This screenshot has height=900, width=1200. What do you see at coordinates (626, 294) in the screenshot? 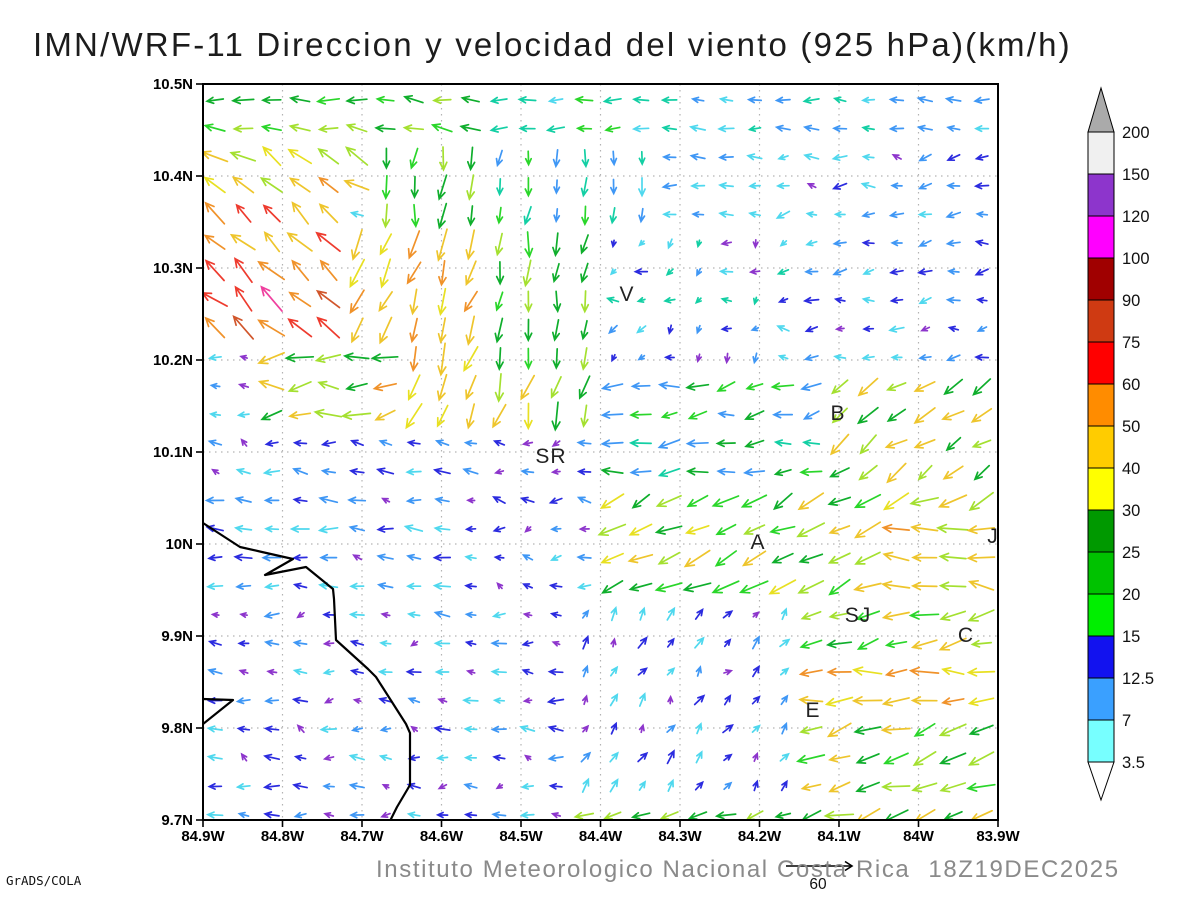
I see `city-label-v: V` at bounding box center [626, 294].